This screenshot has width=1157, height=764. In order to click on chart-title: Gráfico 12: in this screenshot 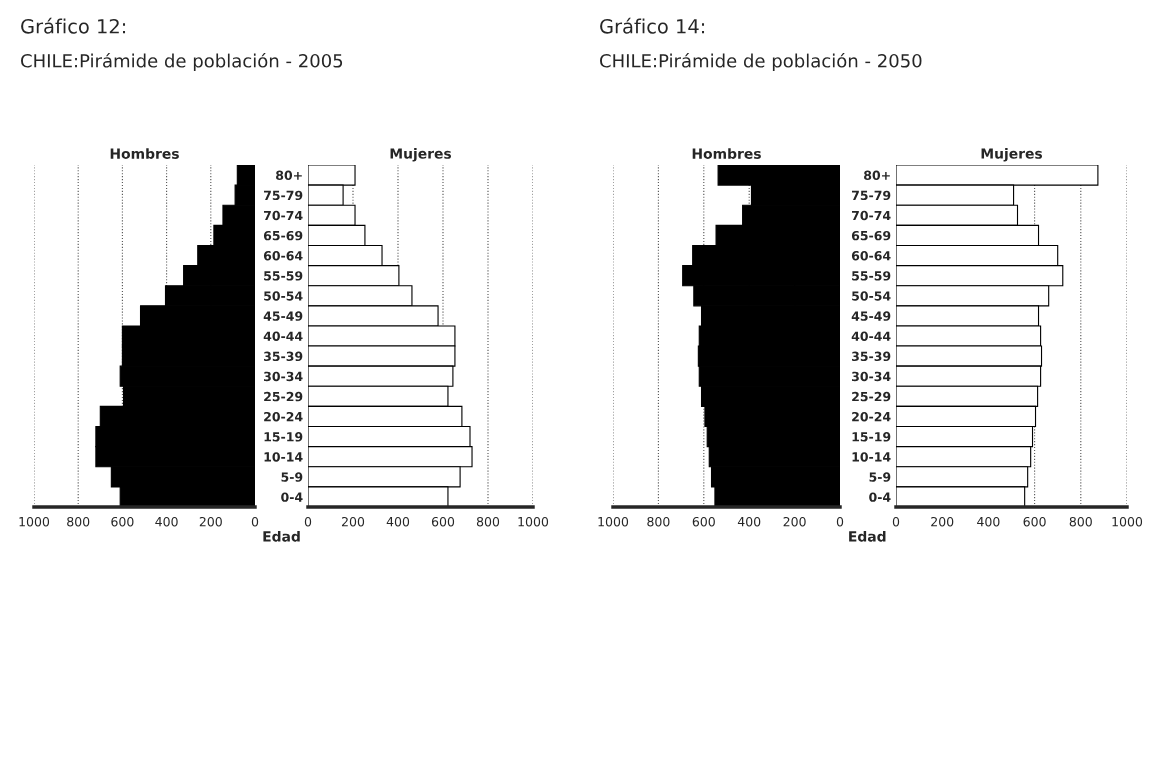, I will do `click(73, 25)`.